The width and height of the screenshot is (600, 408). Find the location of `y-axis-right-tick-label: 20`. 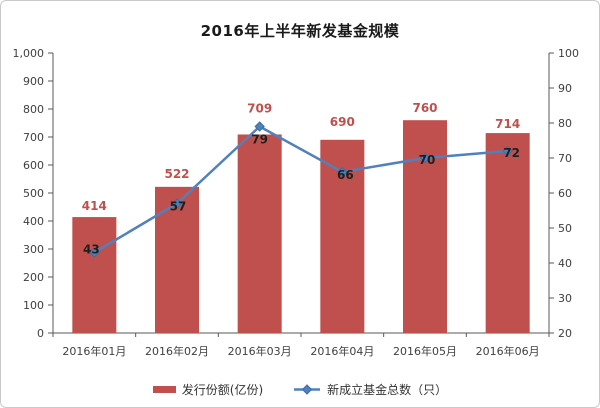

y-axis-right-tick-label: 20 is located at coordinates (565, 333).